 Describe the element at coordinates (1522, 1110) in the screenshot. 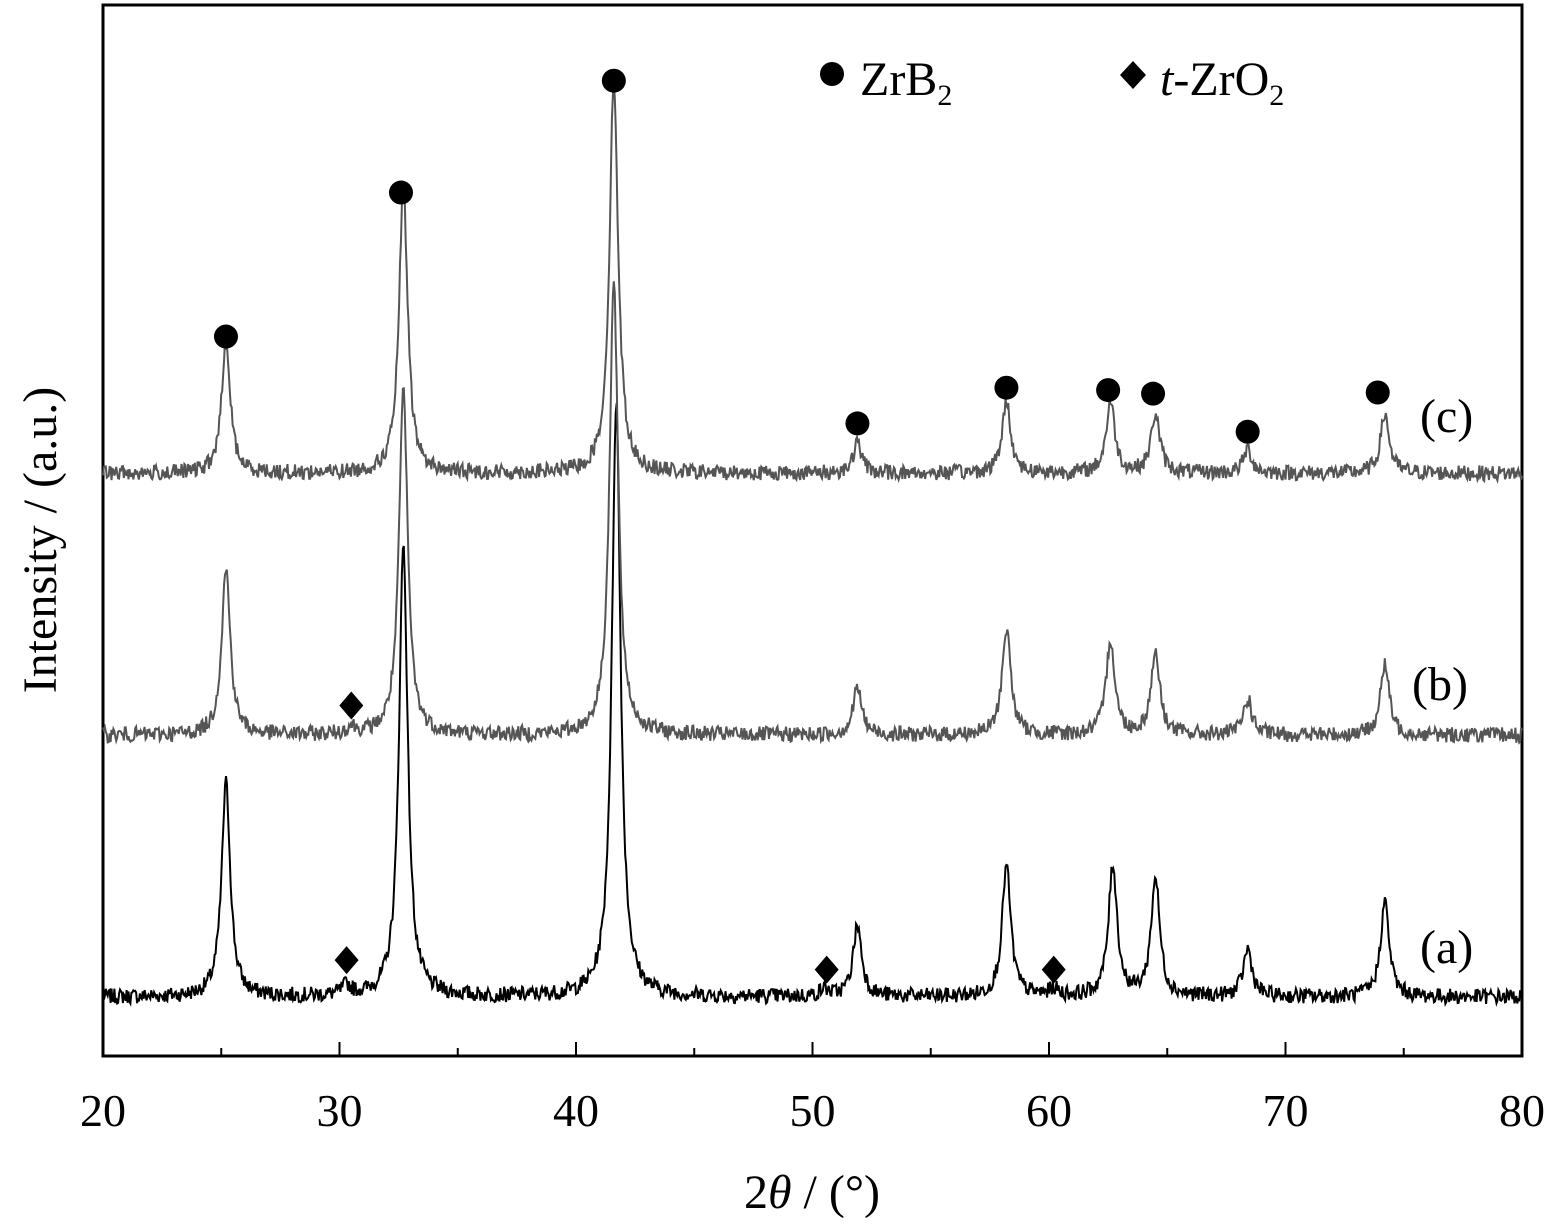

I see `x-tick-label: 80` at that location.